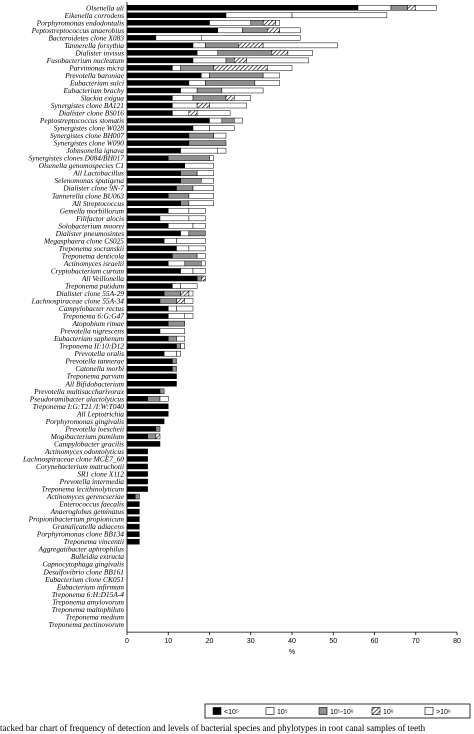  What do you see at coordinates (127, 641) in the screenshot?
I see `x-tick-label-0: 0` at bounding box center [127, 641].